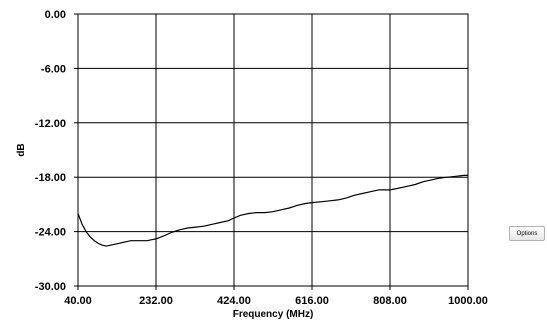 The image size is (547, 325). Describe the element at coordinates (312, 301) in the screenshot. I see `x-tick-label: 616.00` at that location.